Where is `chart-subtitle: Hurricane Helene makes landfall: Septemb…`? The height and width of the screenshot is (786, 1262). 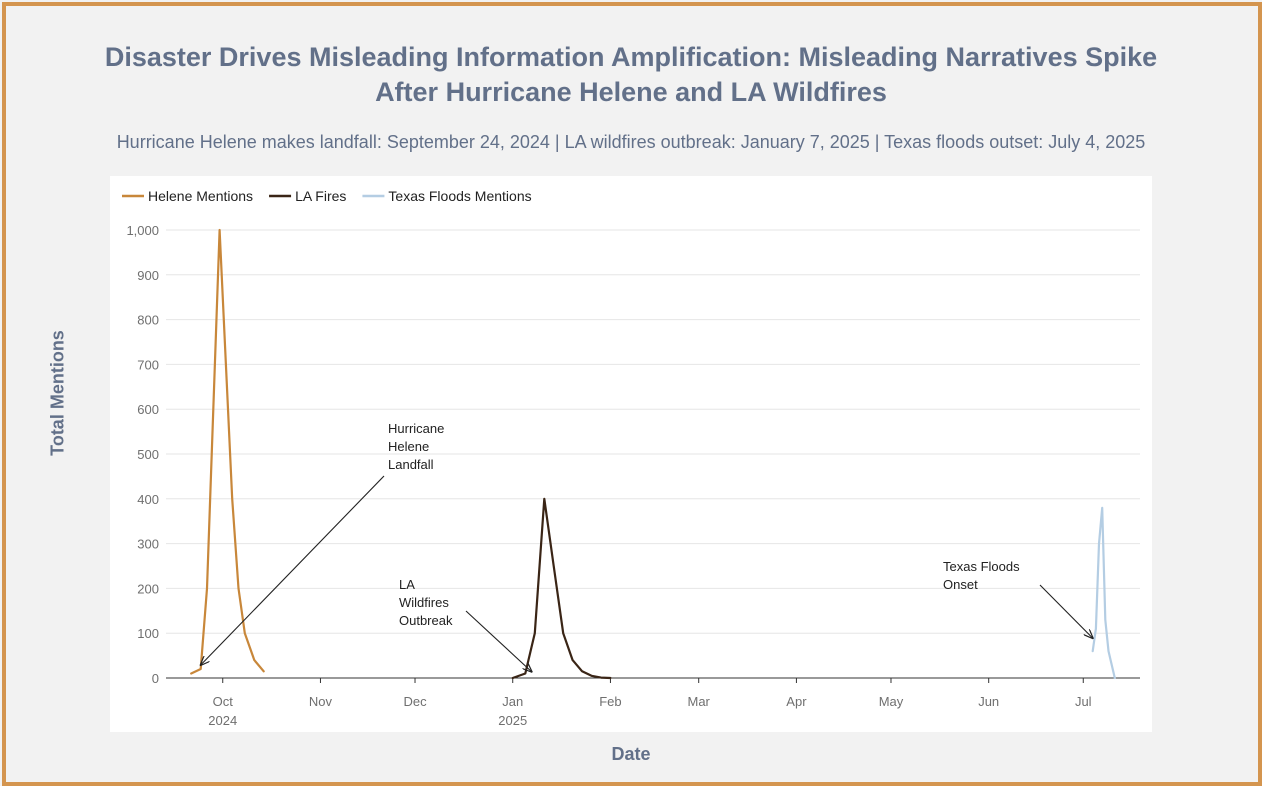 chart-subtitle: Hurricane Helene makes landfall: Septemb… is located at coordinates (631, 142).